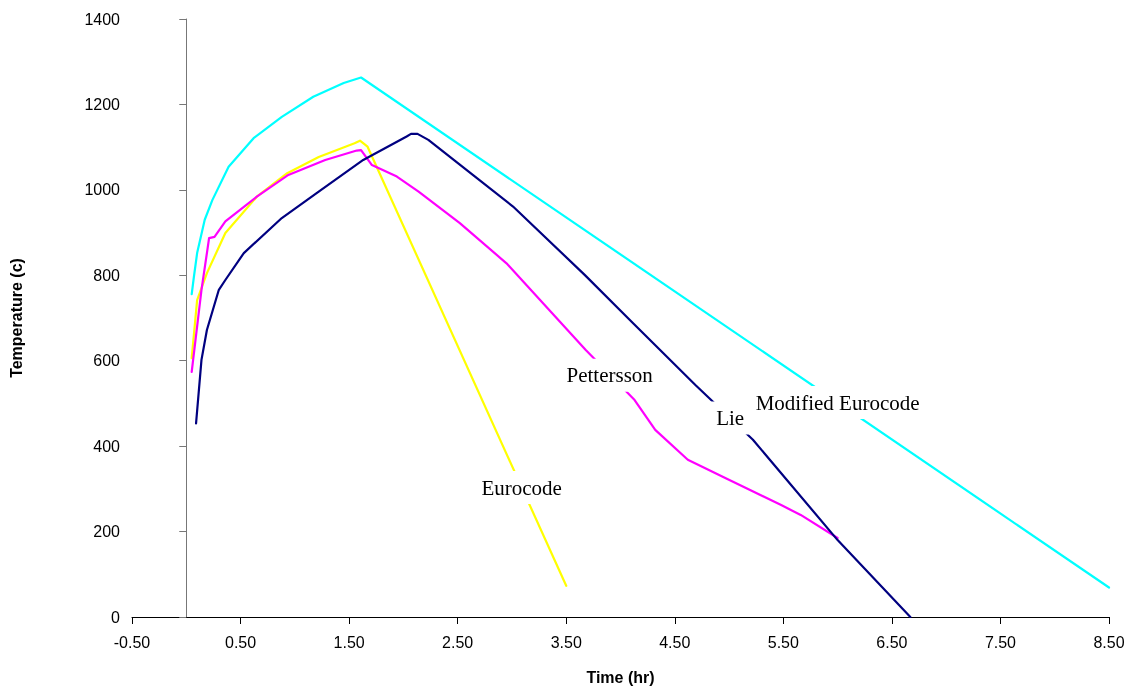  I want to click on x-tick-label: 4.50, so click(675, 642).